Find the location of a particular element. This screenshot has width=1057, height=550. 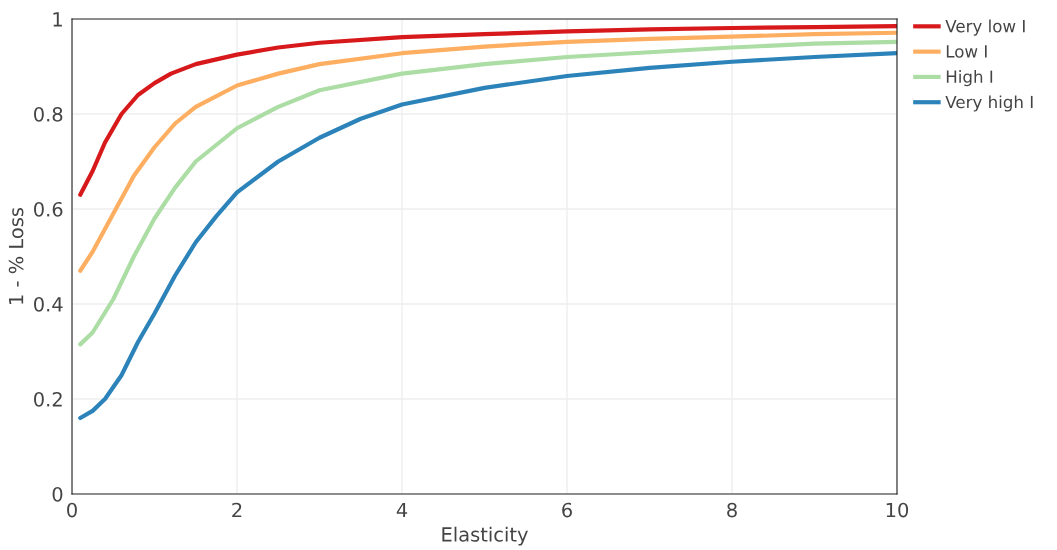

y-tick-label: 1 is located at coordinates (57, 19).